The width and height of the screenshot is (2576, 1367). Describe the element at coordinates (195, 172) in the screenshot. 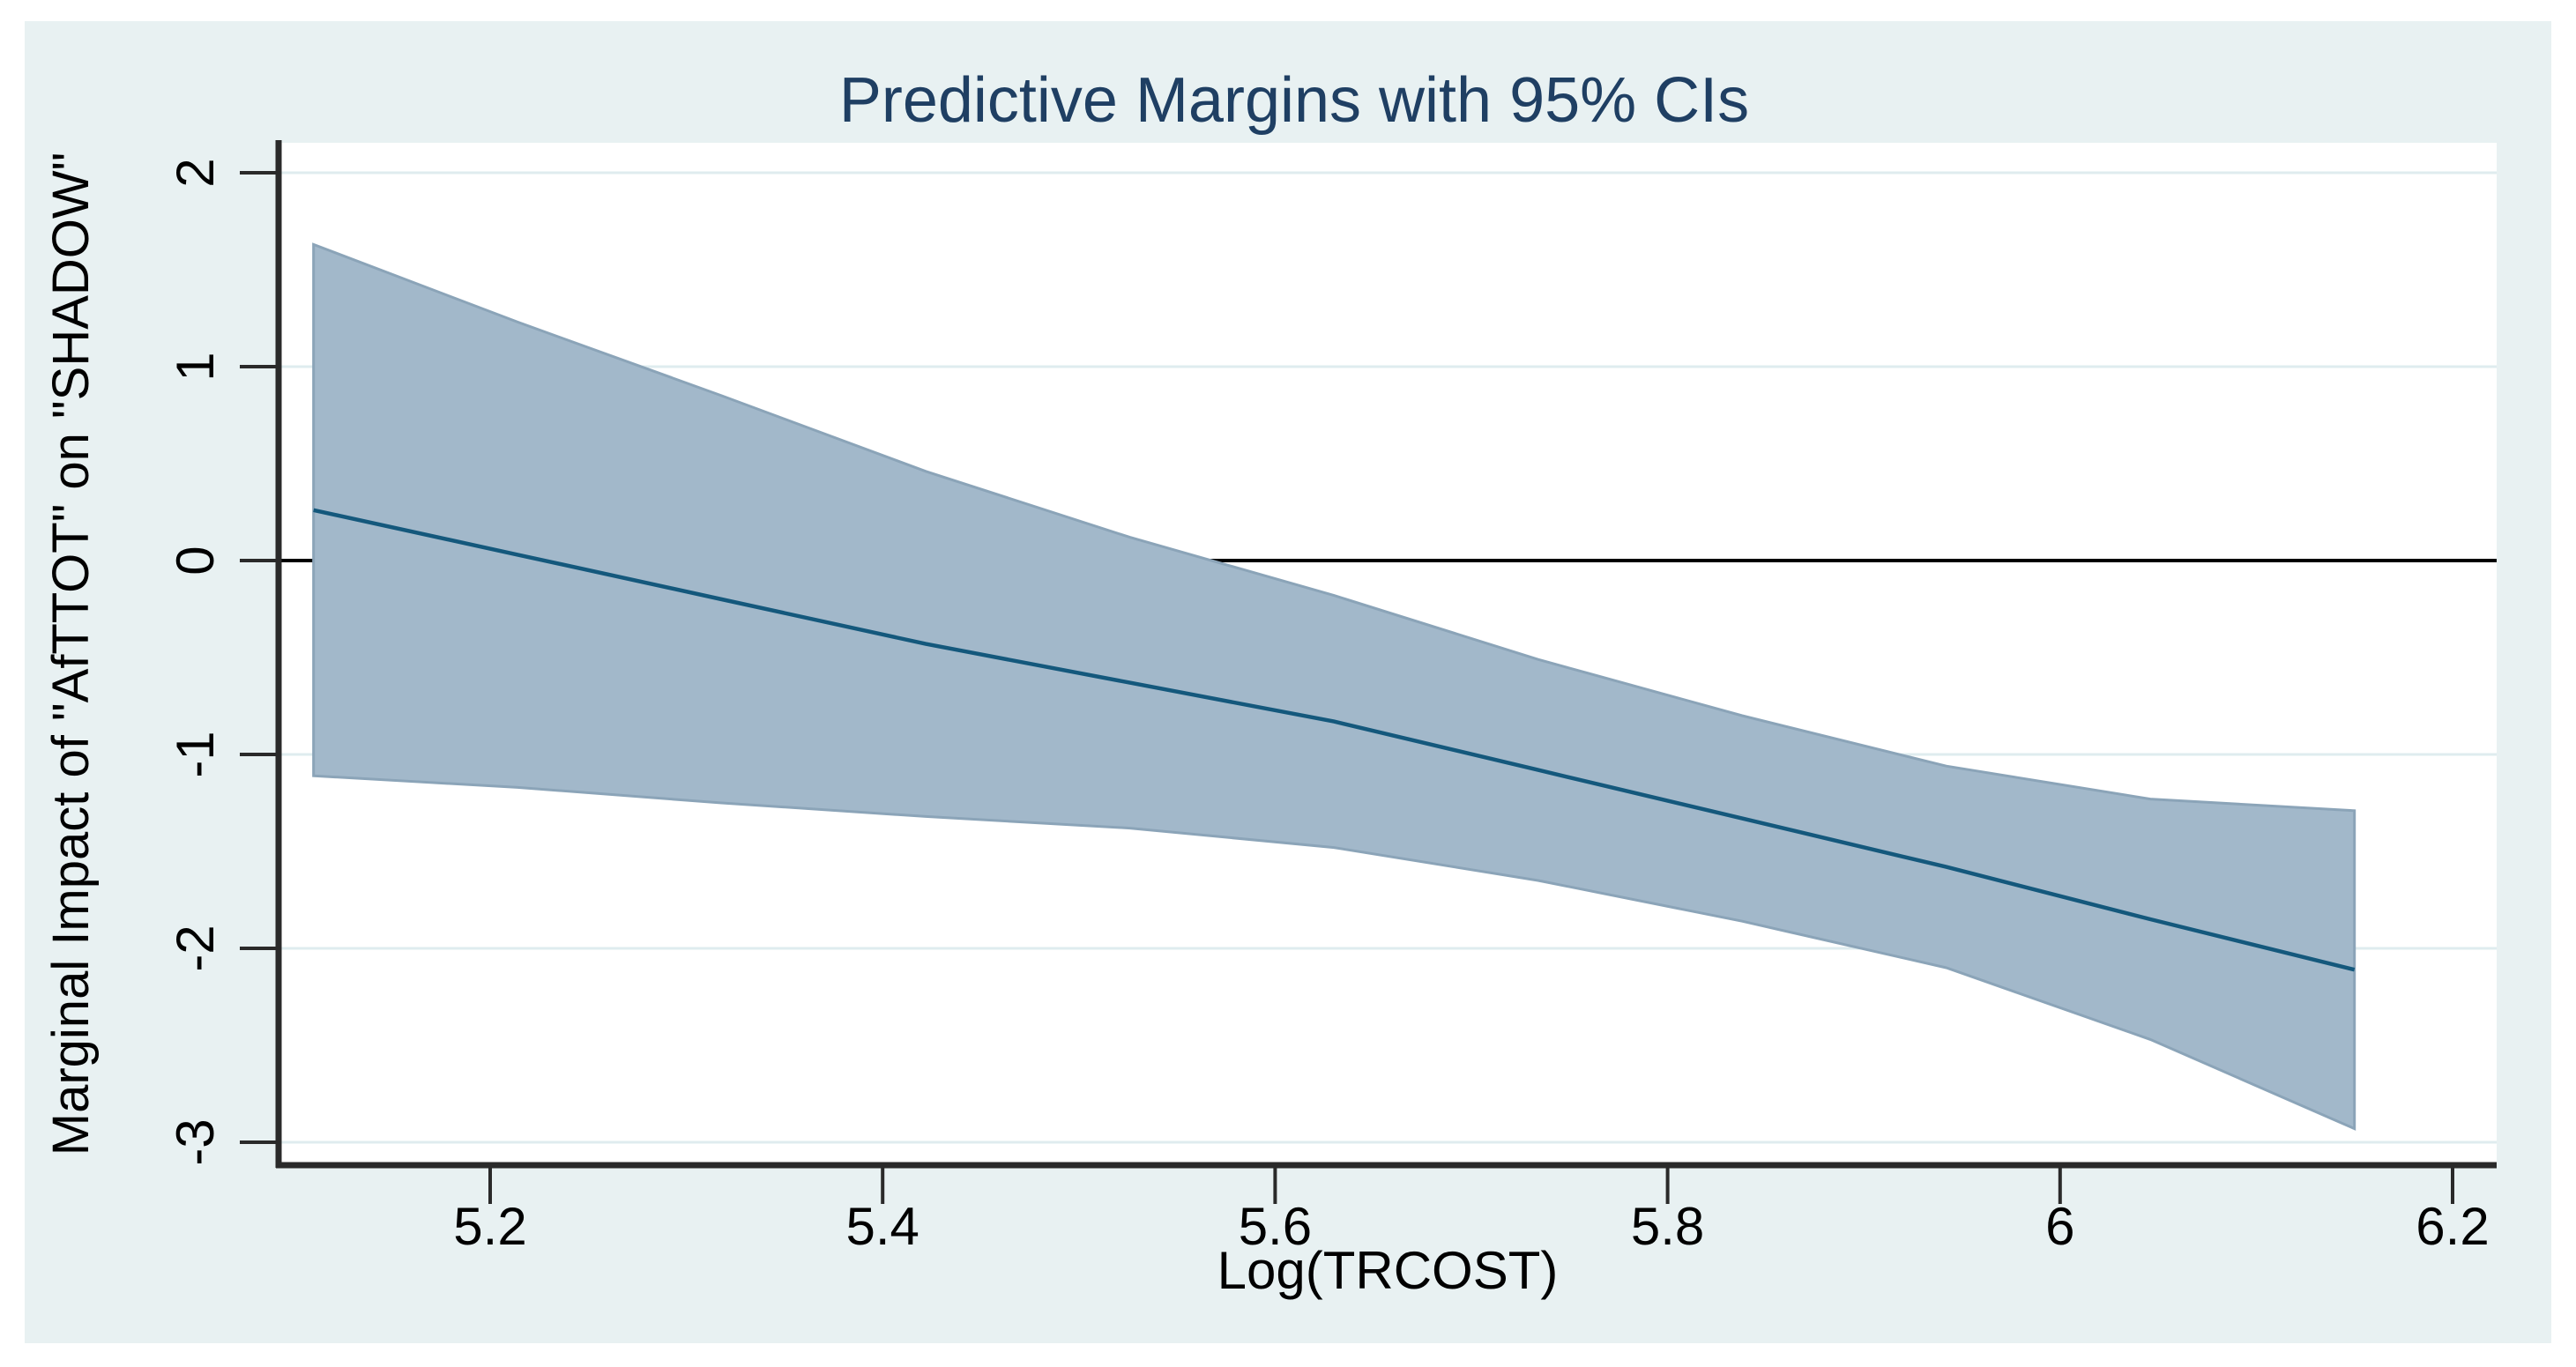

I see `y-tick-label: 2` at that location.